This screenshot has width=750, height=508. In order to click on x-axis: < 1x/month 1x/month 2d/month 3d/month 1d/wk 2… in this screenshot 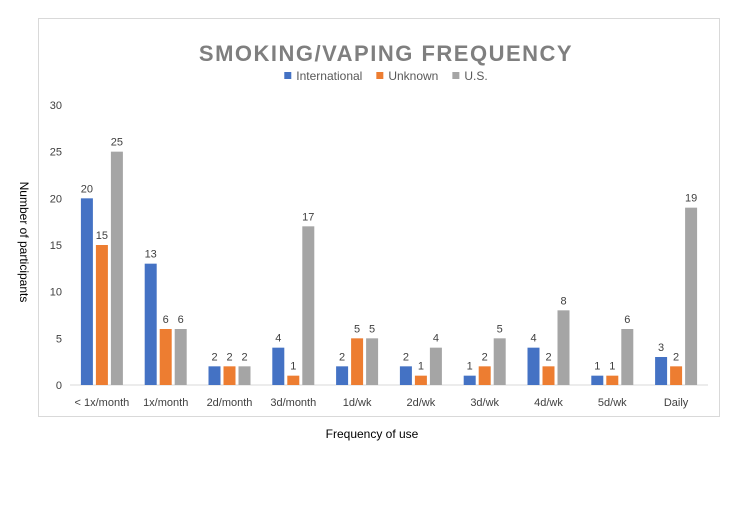, I will do `click(382, 403)`.